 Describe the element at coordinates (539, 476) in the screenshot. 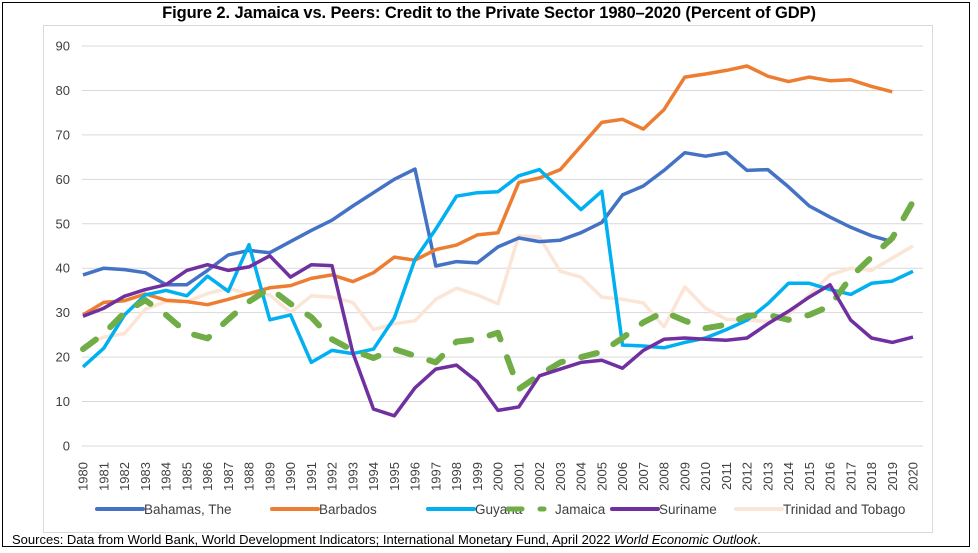

I see `x-tick-label: 2002` at that location.